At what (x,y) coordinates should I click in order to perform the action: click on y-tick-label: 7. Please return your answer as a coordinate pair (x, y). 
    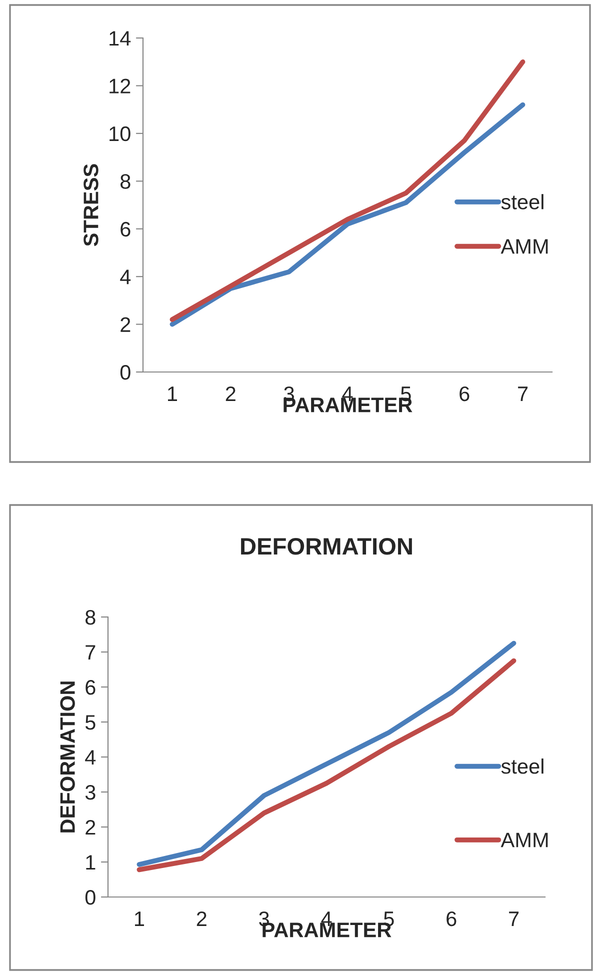
    Looking at the image, I should click on (91, 652).